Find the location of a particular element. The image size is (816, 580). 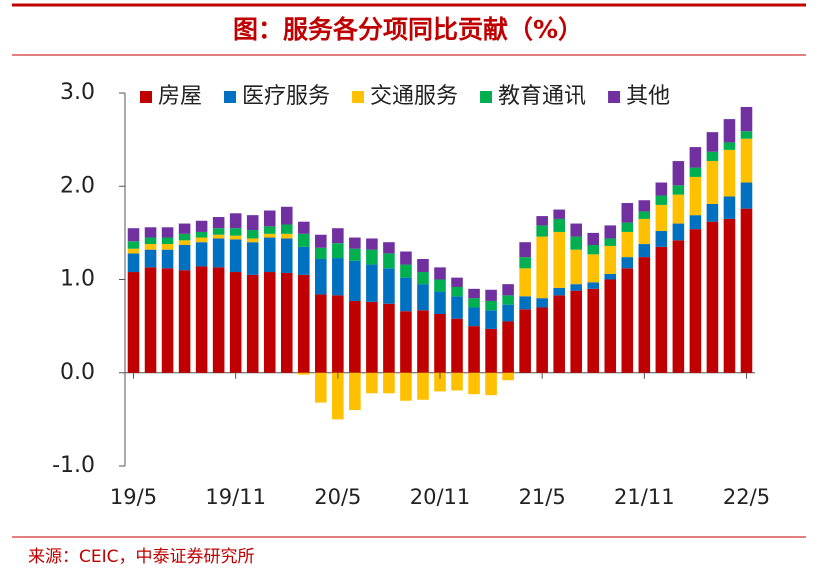

x-tick-label: 22/5 is located at coordinates (746, 497).